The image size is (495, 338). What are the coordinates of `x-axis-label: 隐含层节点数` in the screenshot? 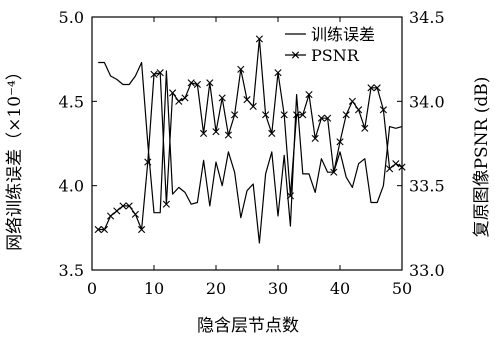 It's located at (248, 326).